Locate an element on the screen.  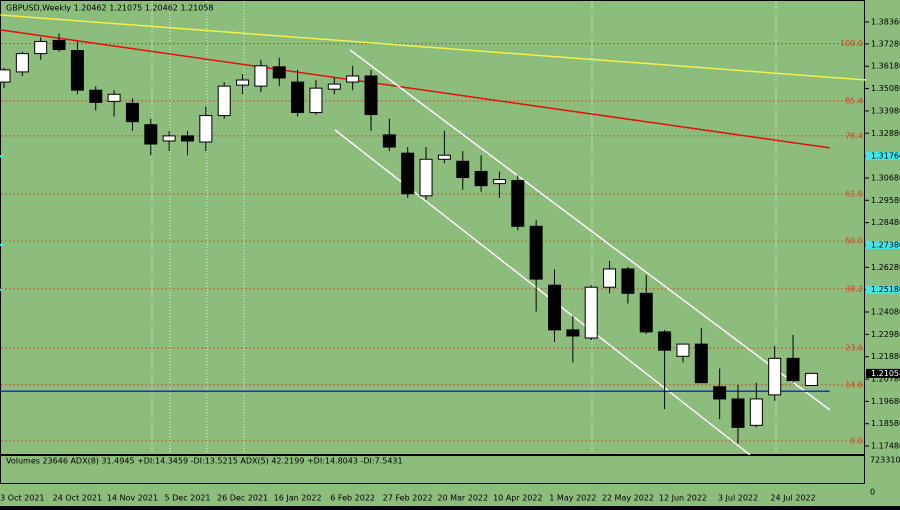
last-price-box is located at coordinates (883, 373).